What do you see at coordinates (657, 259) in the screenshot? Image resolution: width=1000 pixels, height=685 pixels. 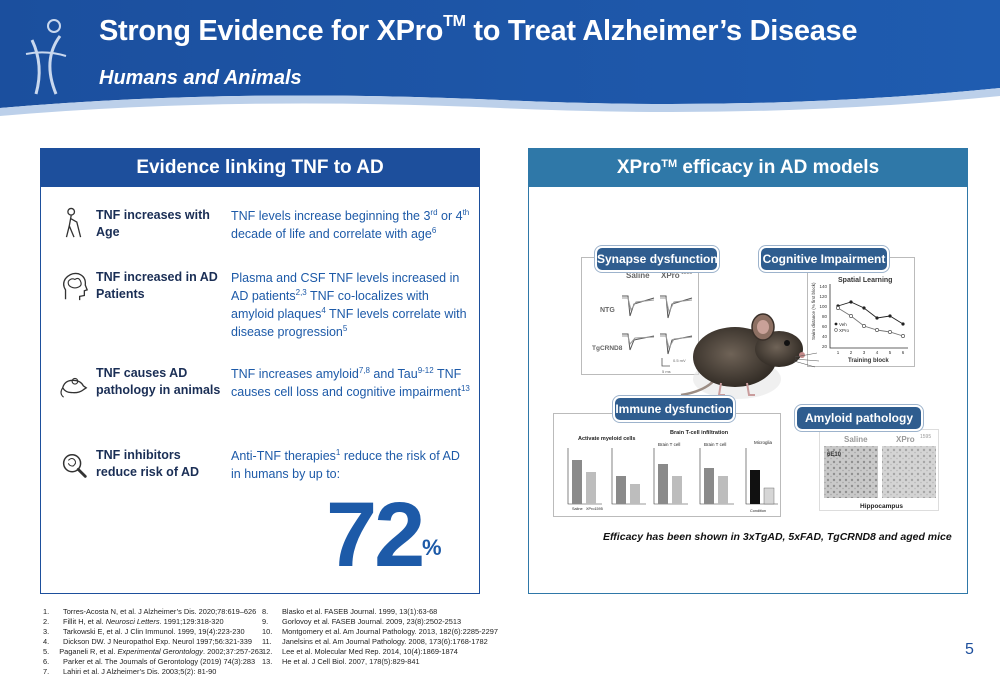 I see `synapse-dysfunction-label: Synapse dysfunction` at bounding box center [657, 259].